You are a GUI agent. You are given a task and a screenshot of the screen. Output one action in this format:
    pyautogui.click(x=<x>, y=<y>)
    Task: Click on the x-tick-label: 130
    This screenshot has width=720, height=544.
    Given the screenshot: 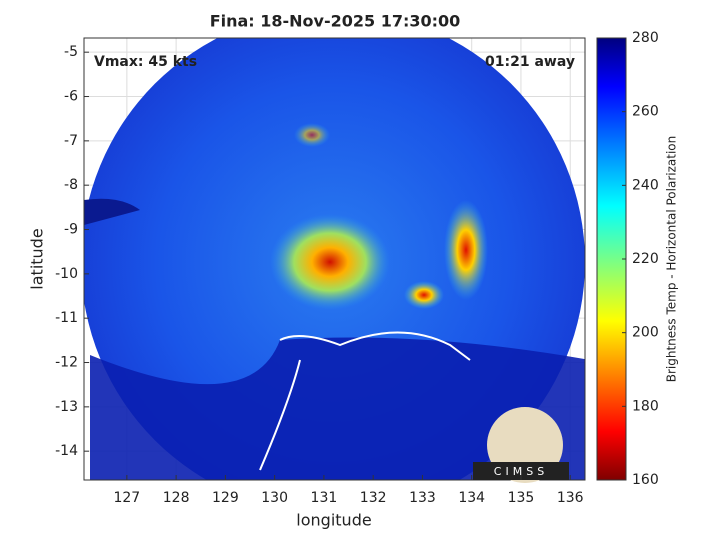 What is the action you would take?
    pyautogui.click(x=274, y=498)
    